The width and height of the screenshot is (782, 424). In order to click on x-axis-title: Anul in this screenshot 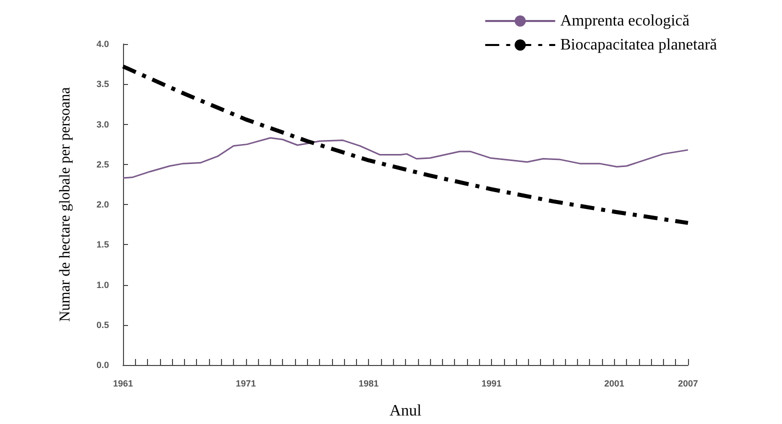, I will do `click(406, 411)`.